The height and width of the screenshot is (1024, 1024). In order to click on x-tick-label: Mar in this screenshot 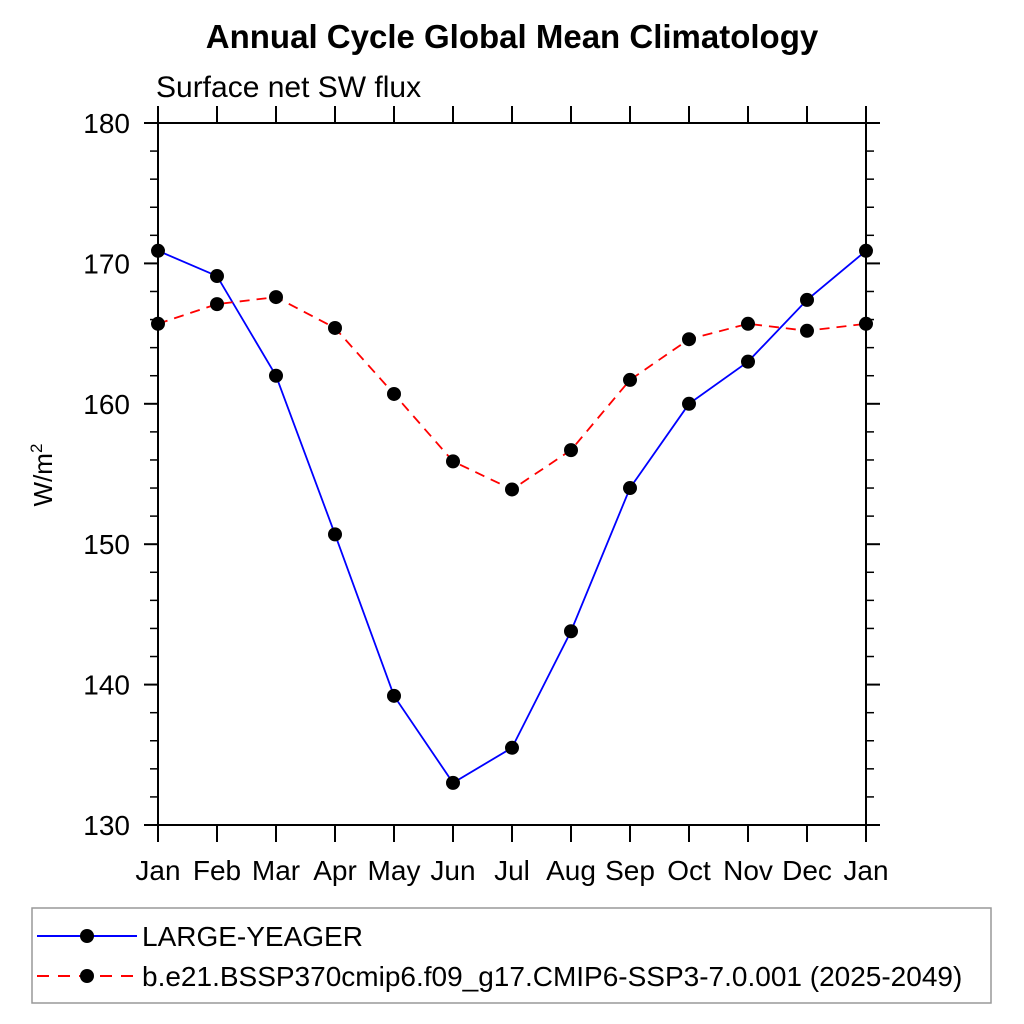, I will do `click(276, 870)`.